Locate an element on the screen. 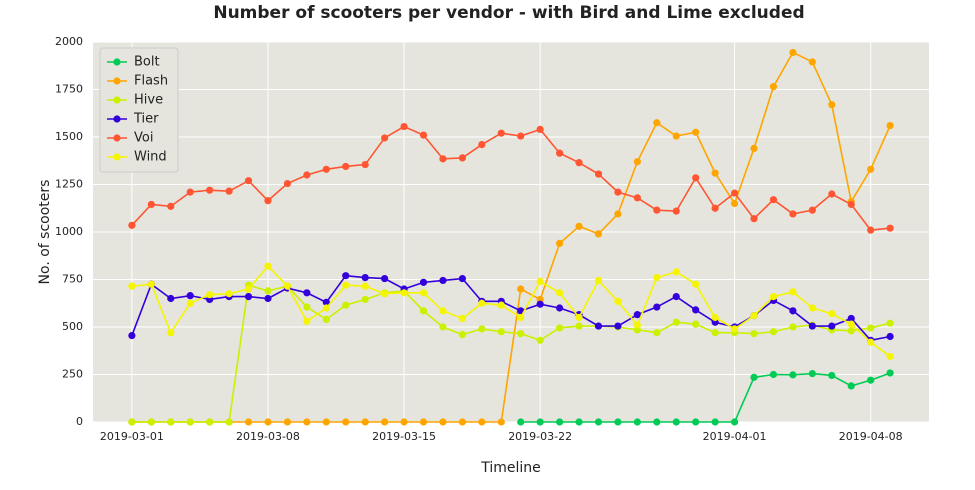  y-tick-label: 2000 is located at coordinates (69, 41).